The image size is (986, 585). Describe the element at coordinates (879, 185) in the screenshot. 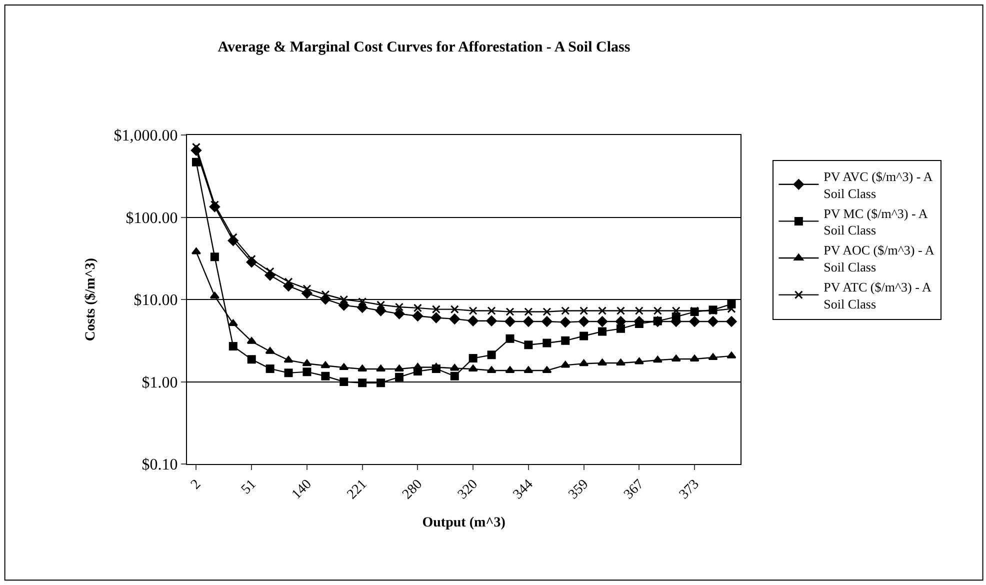

I see `legend-label: PV AVC ($/m^3) - A Soil Class` at that location.